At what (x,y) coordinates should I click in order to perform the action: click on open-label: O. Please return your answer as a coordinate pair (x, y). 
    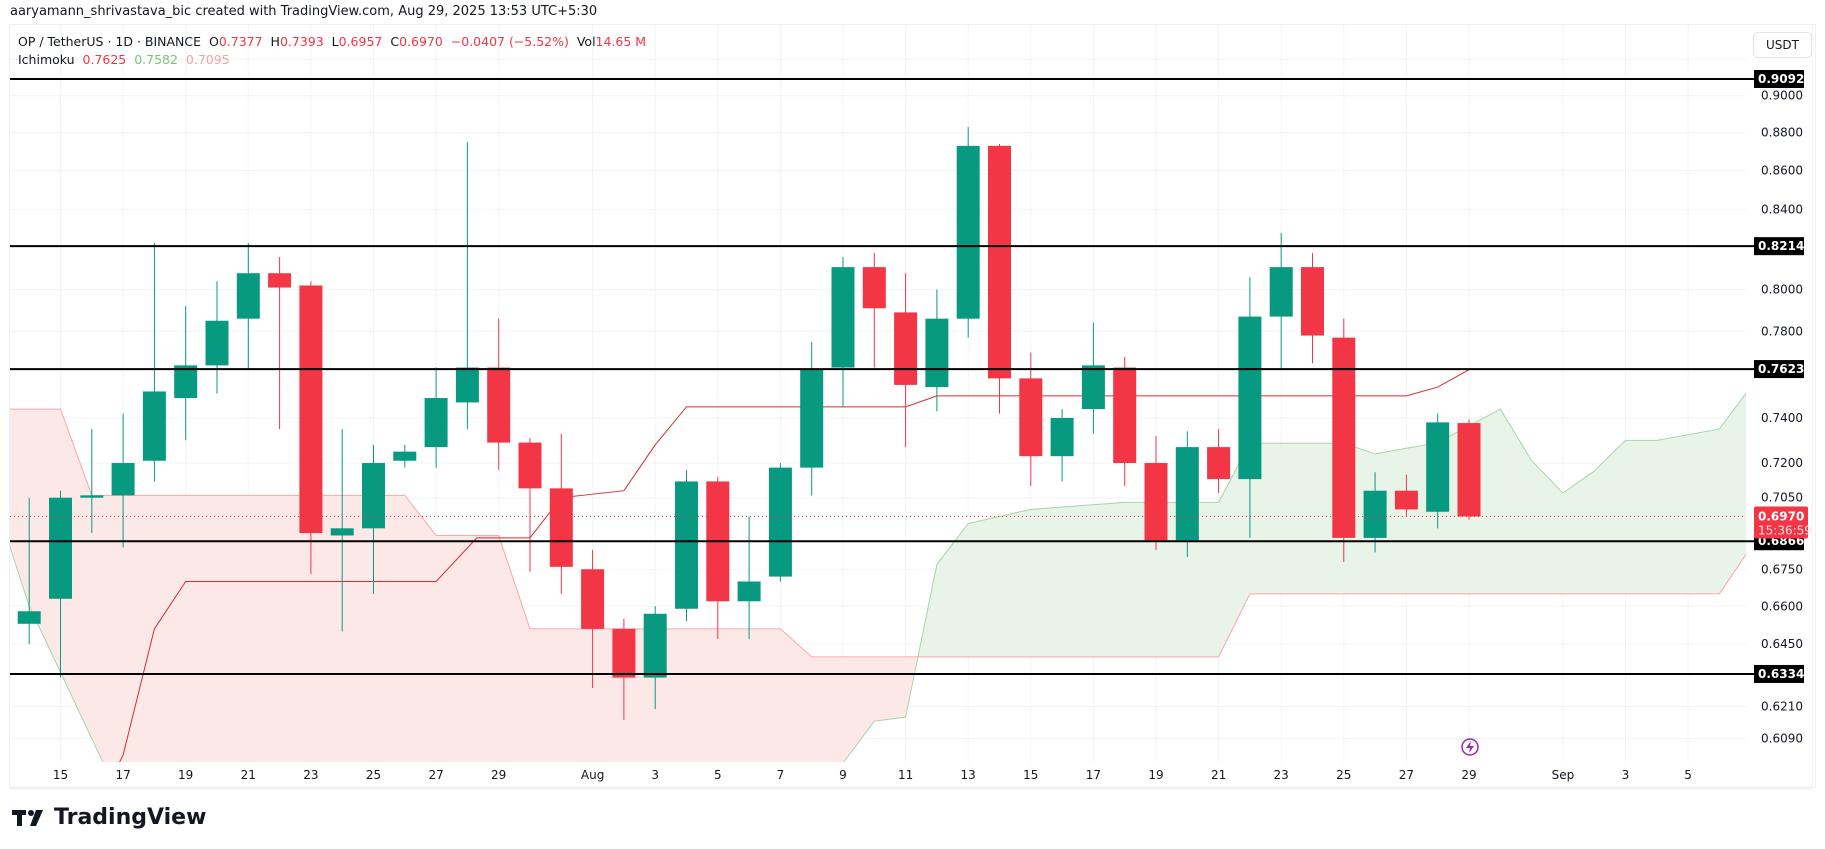
    Looking at the image, I should click on (214, 41).